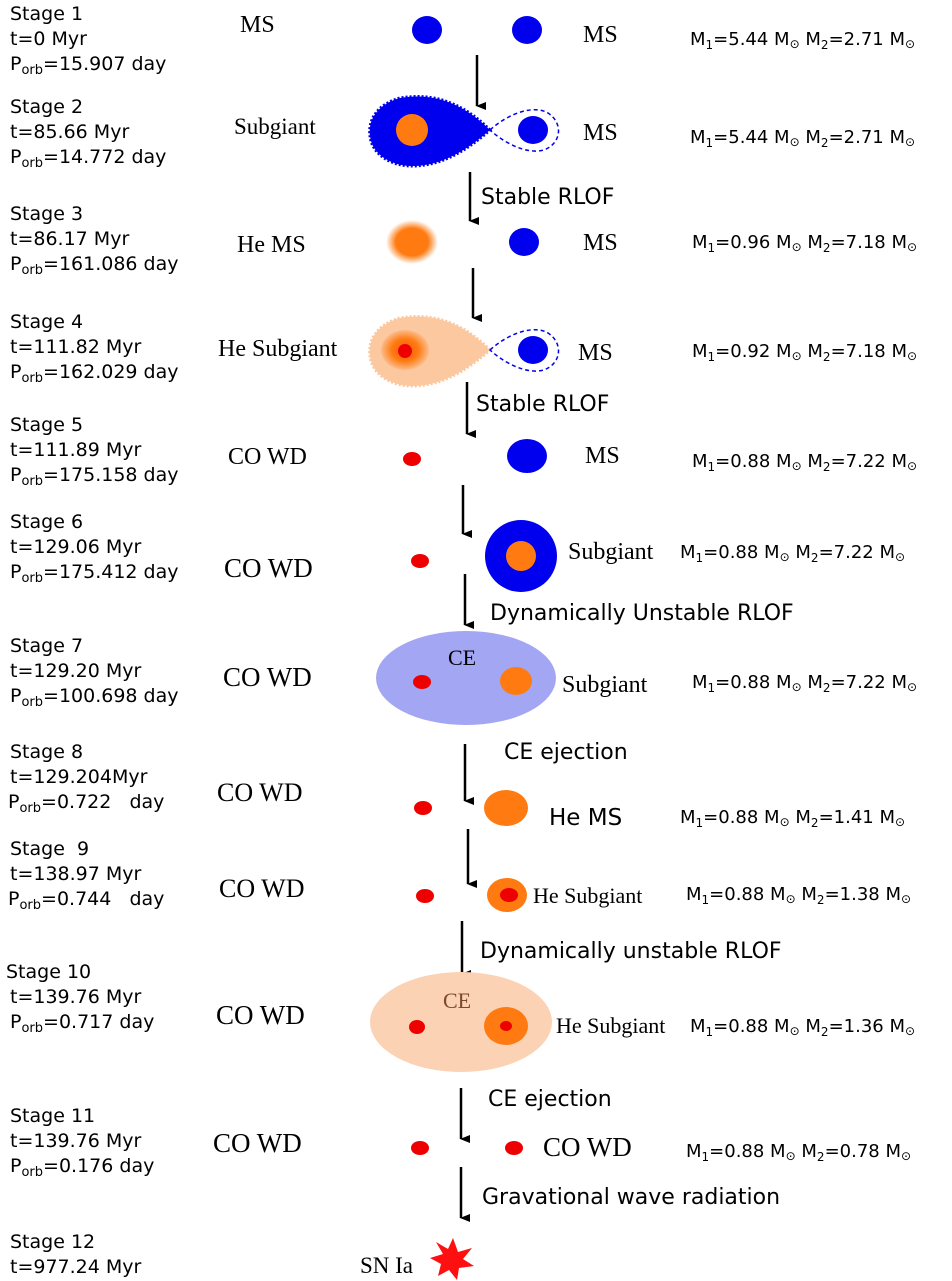  I want to click on stage-3-time: t=86.17 Myr, so click(69, 239).